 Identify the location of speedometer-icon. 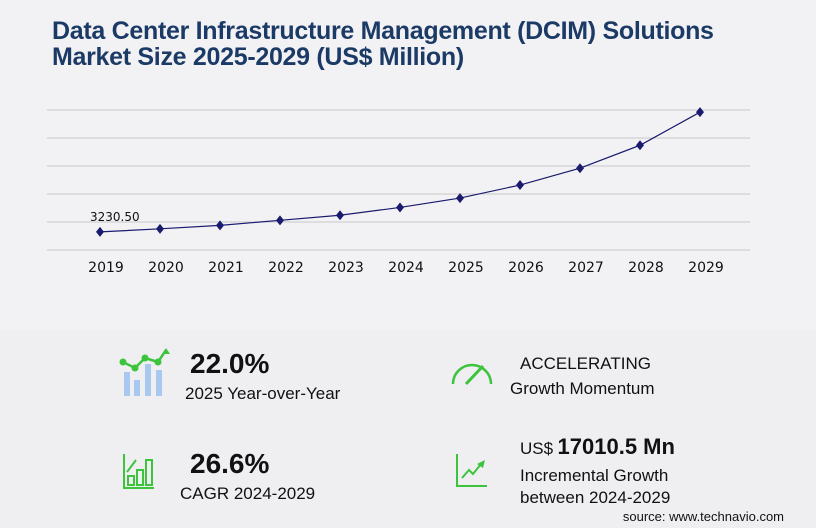
(472, 374).